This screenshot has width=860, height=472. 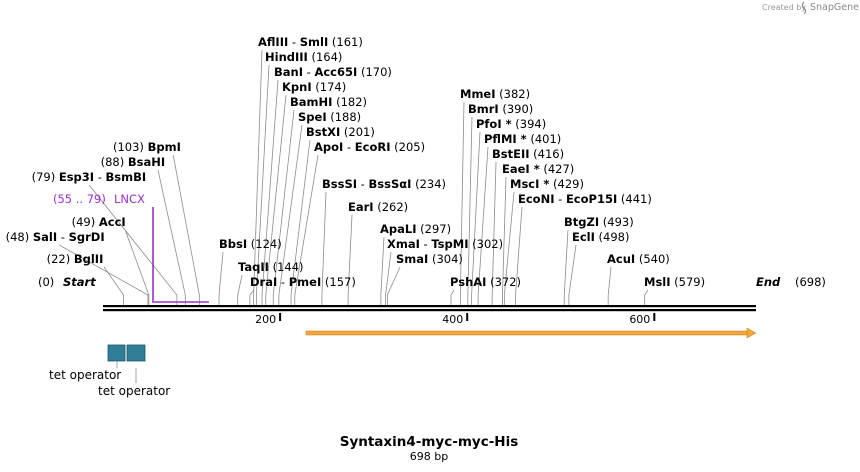 What do you see at coordinates (252, 297) in the screenshot?
I see `site-drai-connector` at bounding box center [252, 297].